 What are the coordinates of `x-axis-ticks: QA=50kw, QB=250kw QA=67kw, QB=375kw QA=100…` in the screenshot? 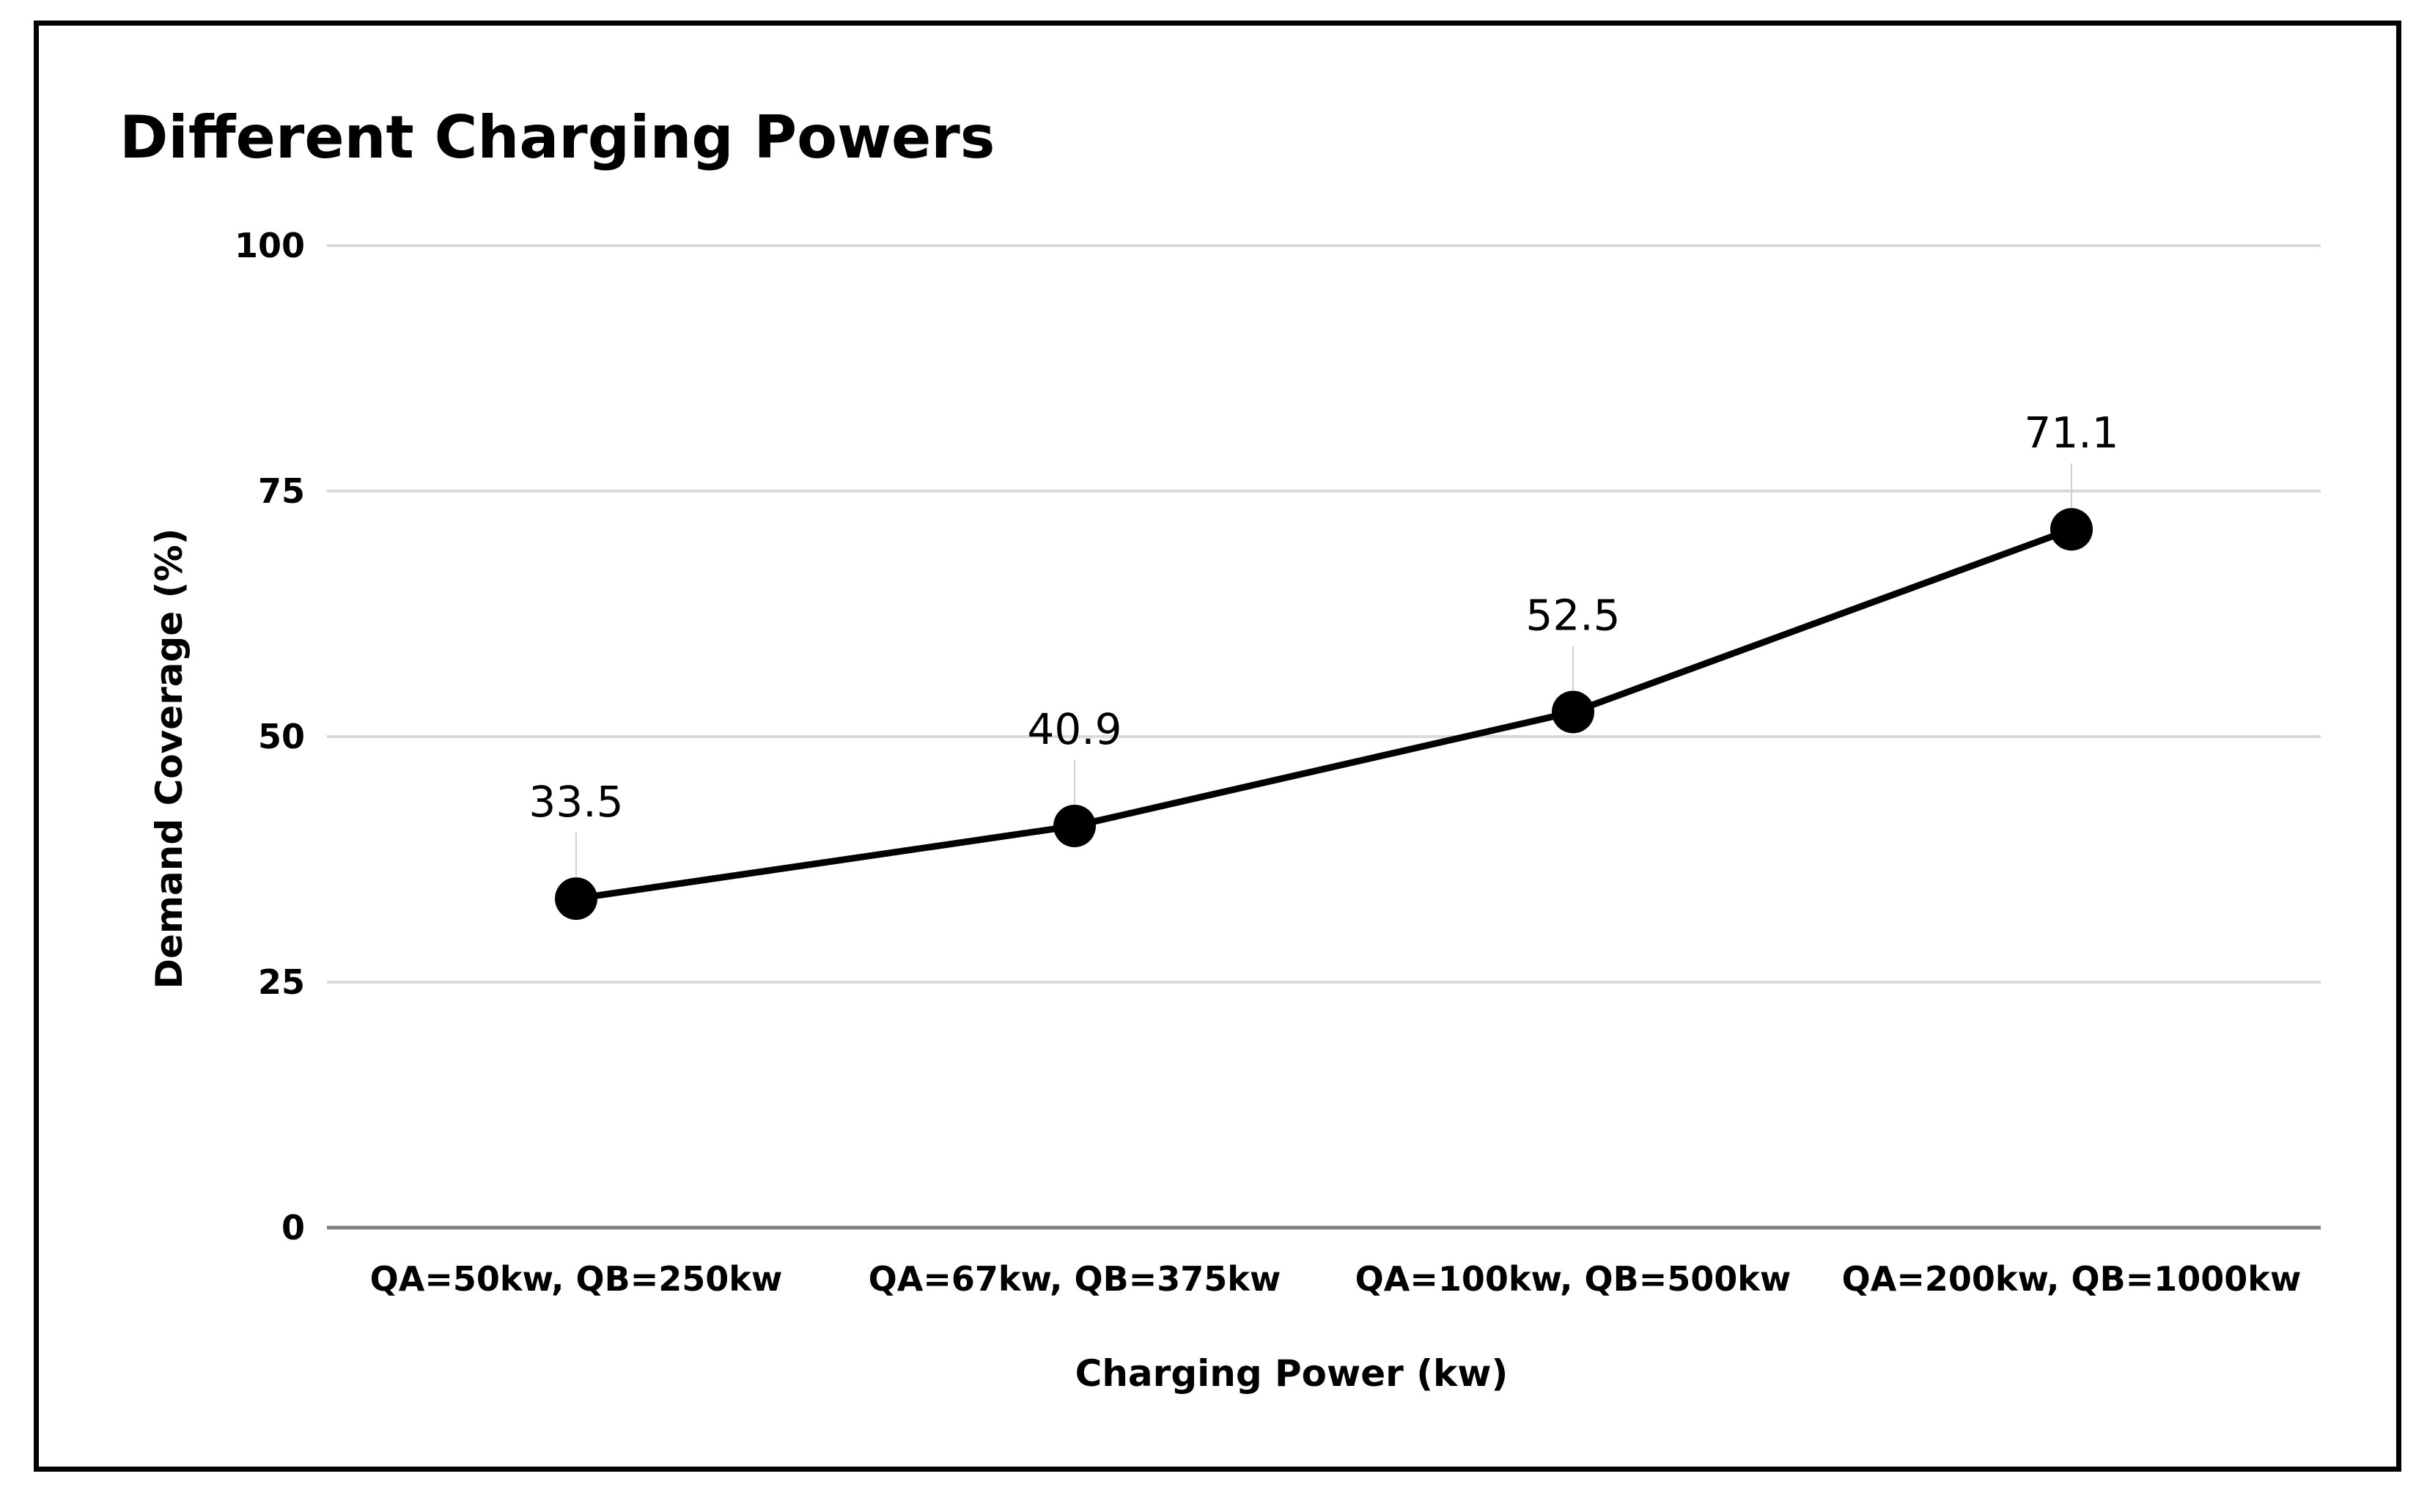 It's located at (1336, 1279).